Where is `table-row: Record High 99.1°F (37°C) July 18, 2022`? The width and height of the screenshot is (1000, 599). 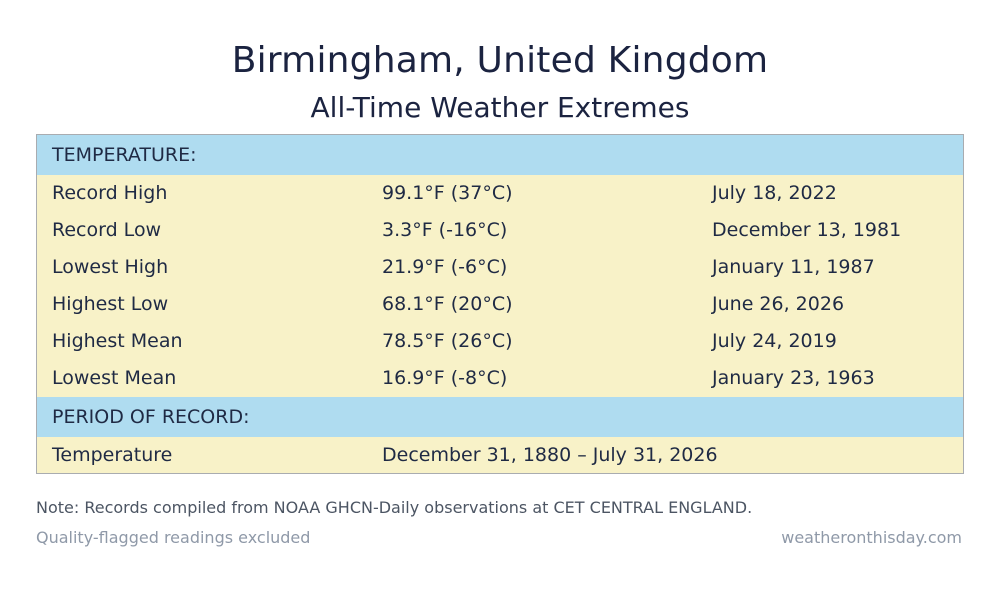 table-row: Record High 99.1°F (37°C) July 18, 2022 is located at coordinates (500, 193).